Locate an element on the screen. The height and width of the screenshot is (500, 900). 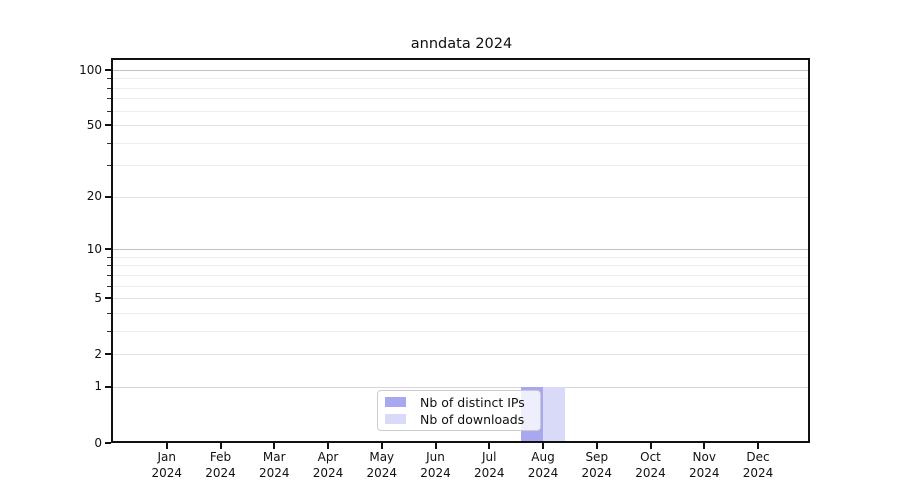
y-tick-label: 0 is located at coordinates (98, 442).